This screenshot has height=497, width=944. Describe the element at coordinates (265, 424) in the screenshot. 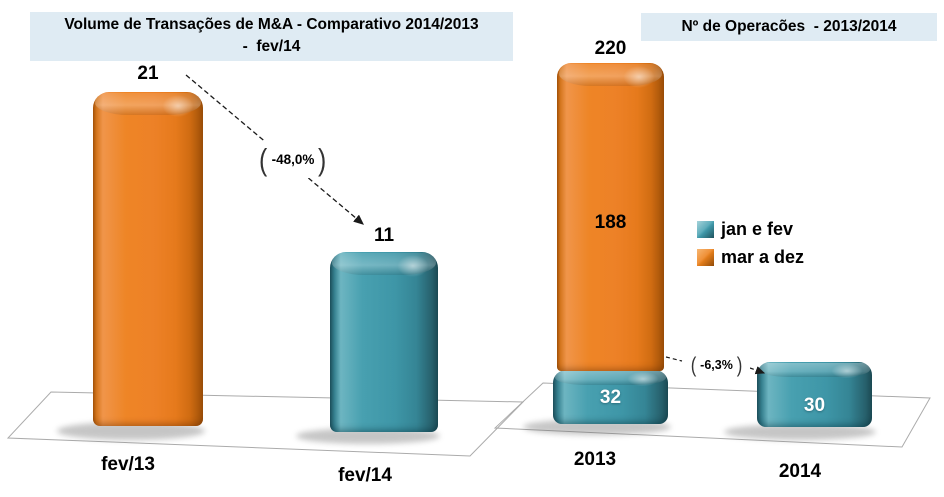

I see `left-chart-floor` at that location.